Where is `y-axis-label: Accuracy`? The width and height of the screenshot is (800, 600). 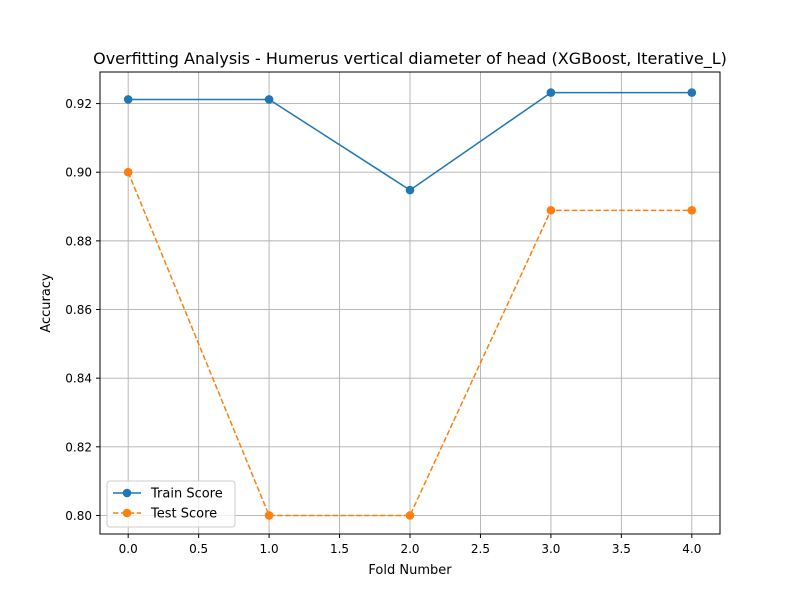
y-axis-label: Accuracy is located at coordinates (46, 303).